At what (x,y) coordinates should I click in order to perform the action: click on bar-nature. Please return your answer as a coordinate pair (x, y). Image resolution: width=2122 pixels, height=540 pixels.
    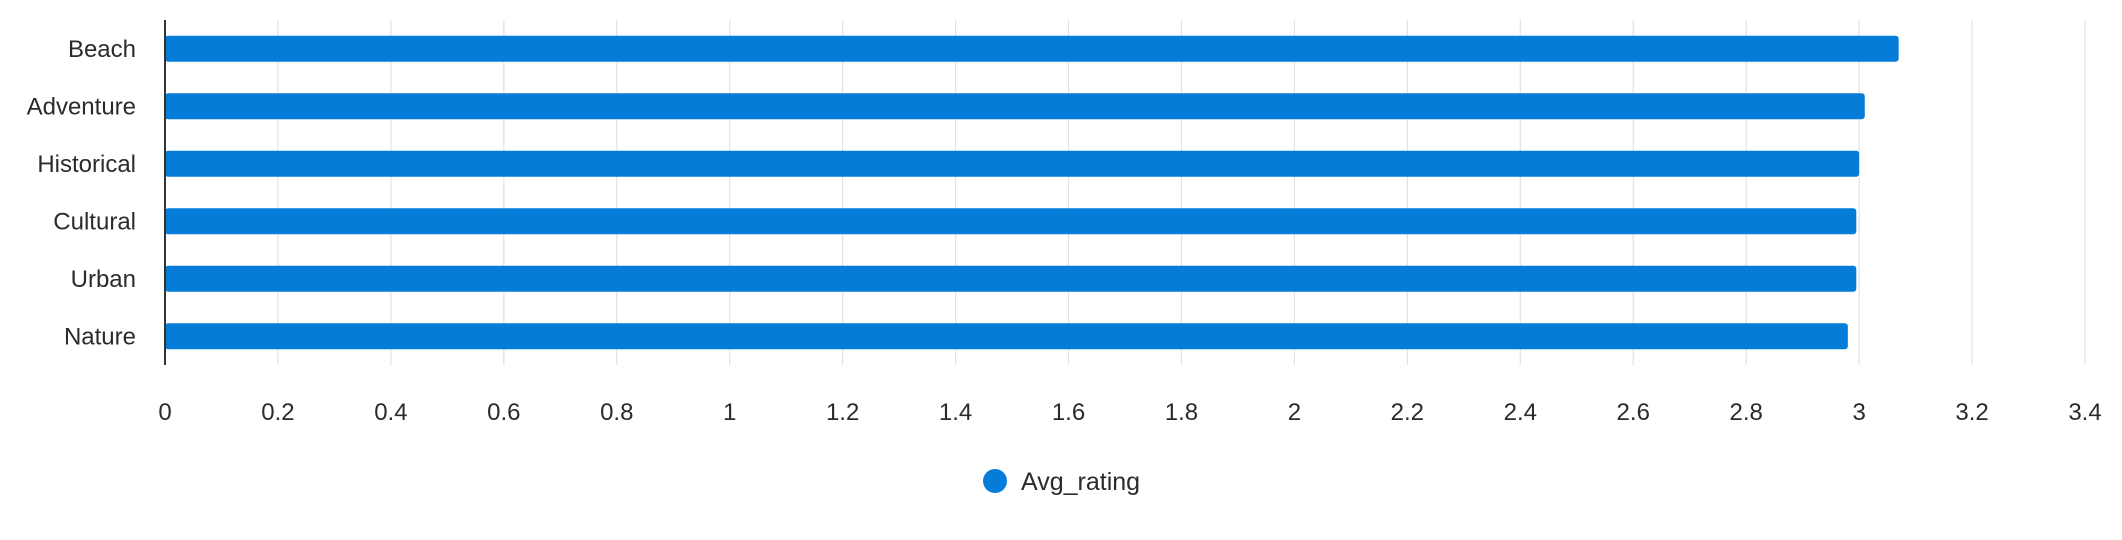
    Looking at the image, I should click on (1006, 336).